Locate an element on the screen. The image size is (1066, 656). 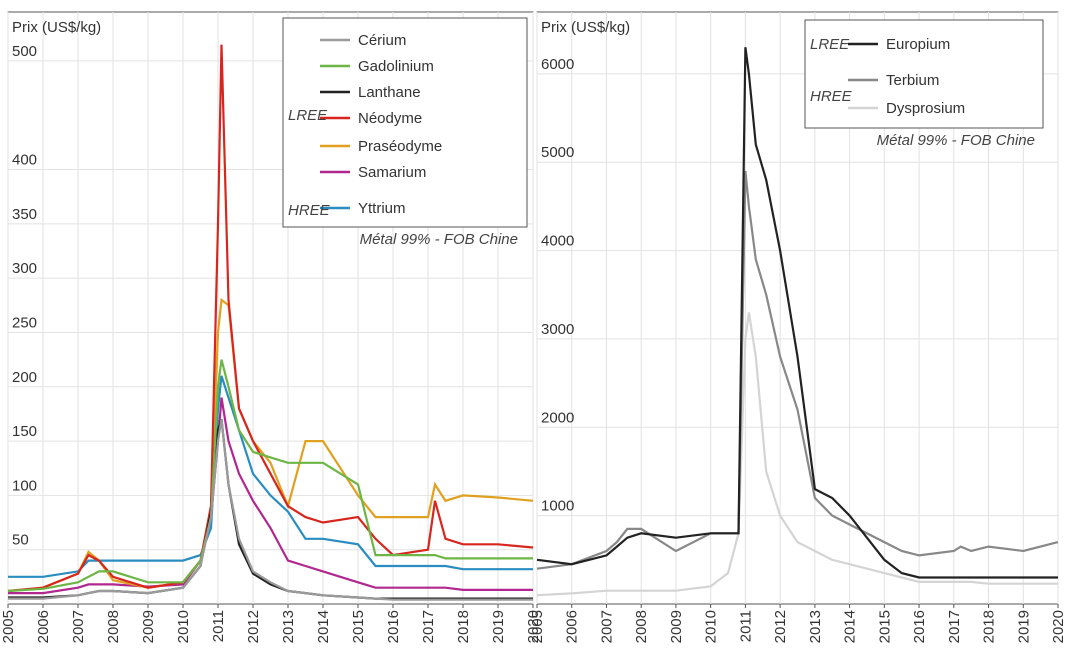
legend-label: Praséodyme is located at coordinates (400, 146).